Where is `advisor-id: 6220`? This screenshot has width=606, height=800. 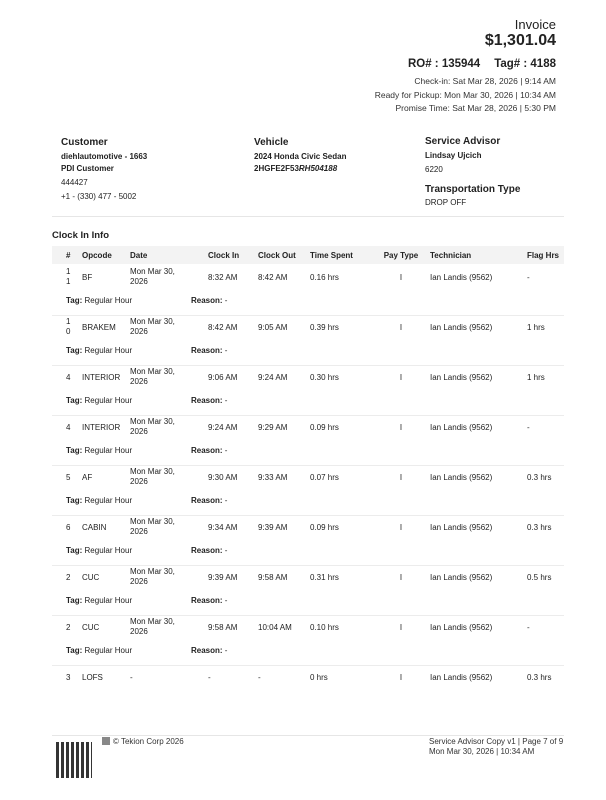
advisor-id: 6220 is located at coordinates (434, 169).